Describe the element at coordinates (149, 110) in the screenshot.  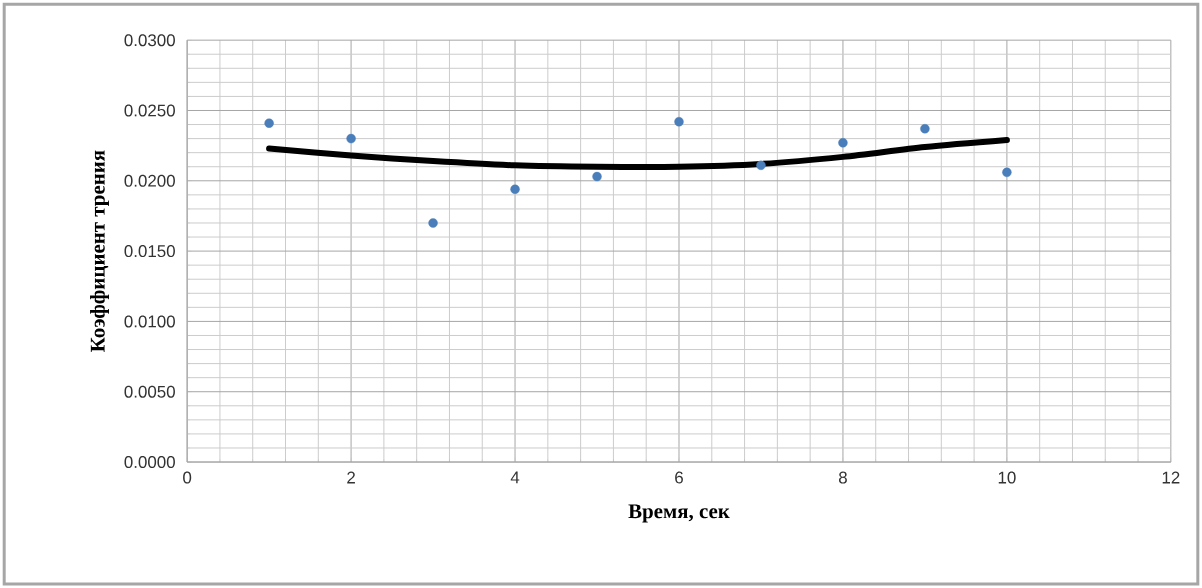
I see `y-tick-label: 0.0250` at that location.